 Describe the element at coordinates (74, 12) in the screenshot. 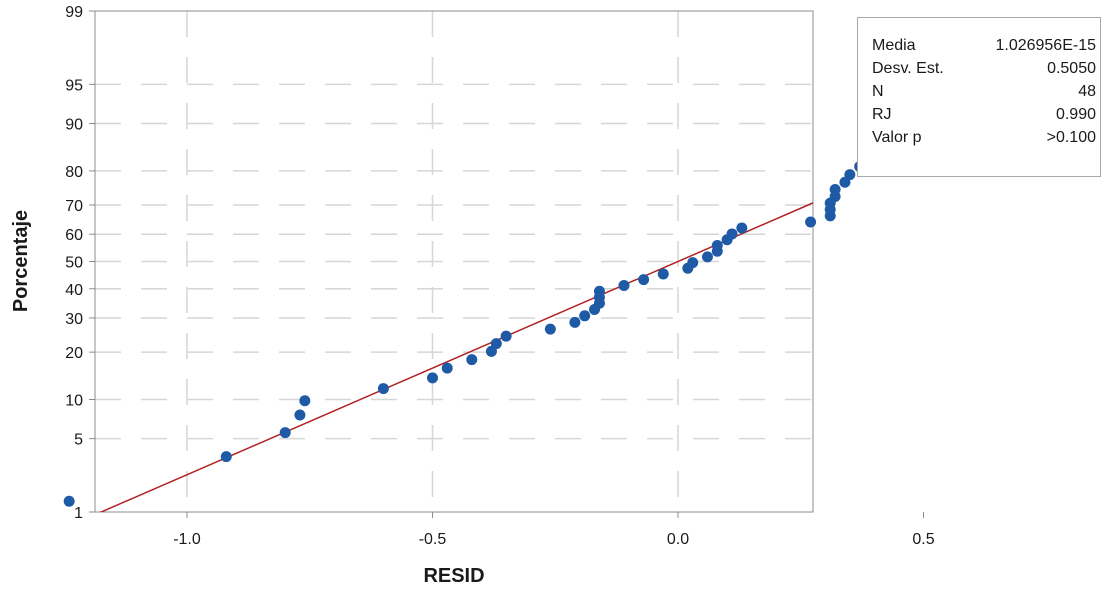

I see `y-tick-label: 99` at that location.